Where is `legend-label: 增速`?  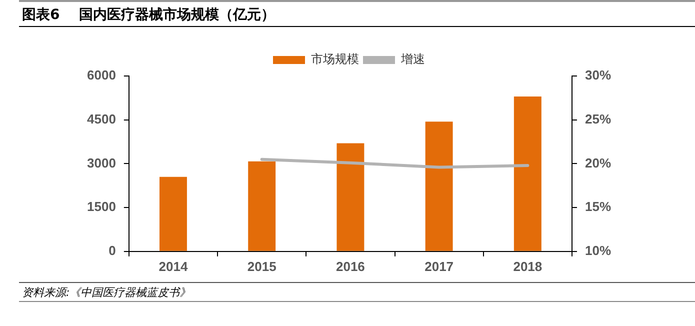
legend-label: 增速 is located at coordinates (412, 59).